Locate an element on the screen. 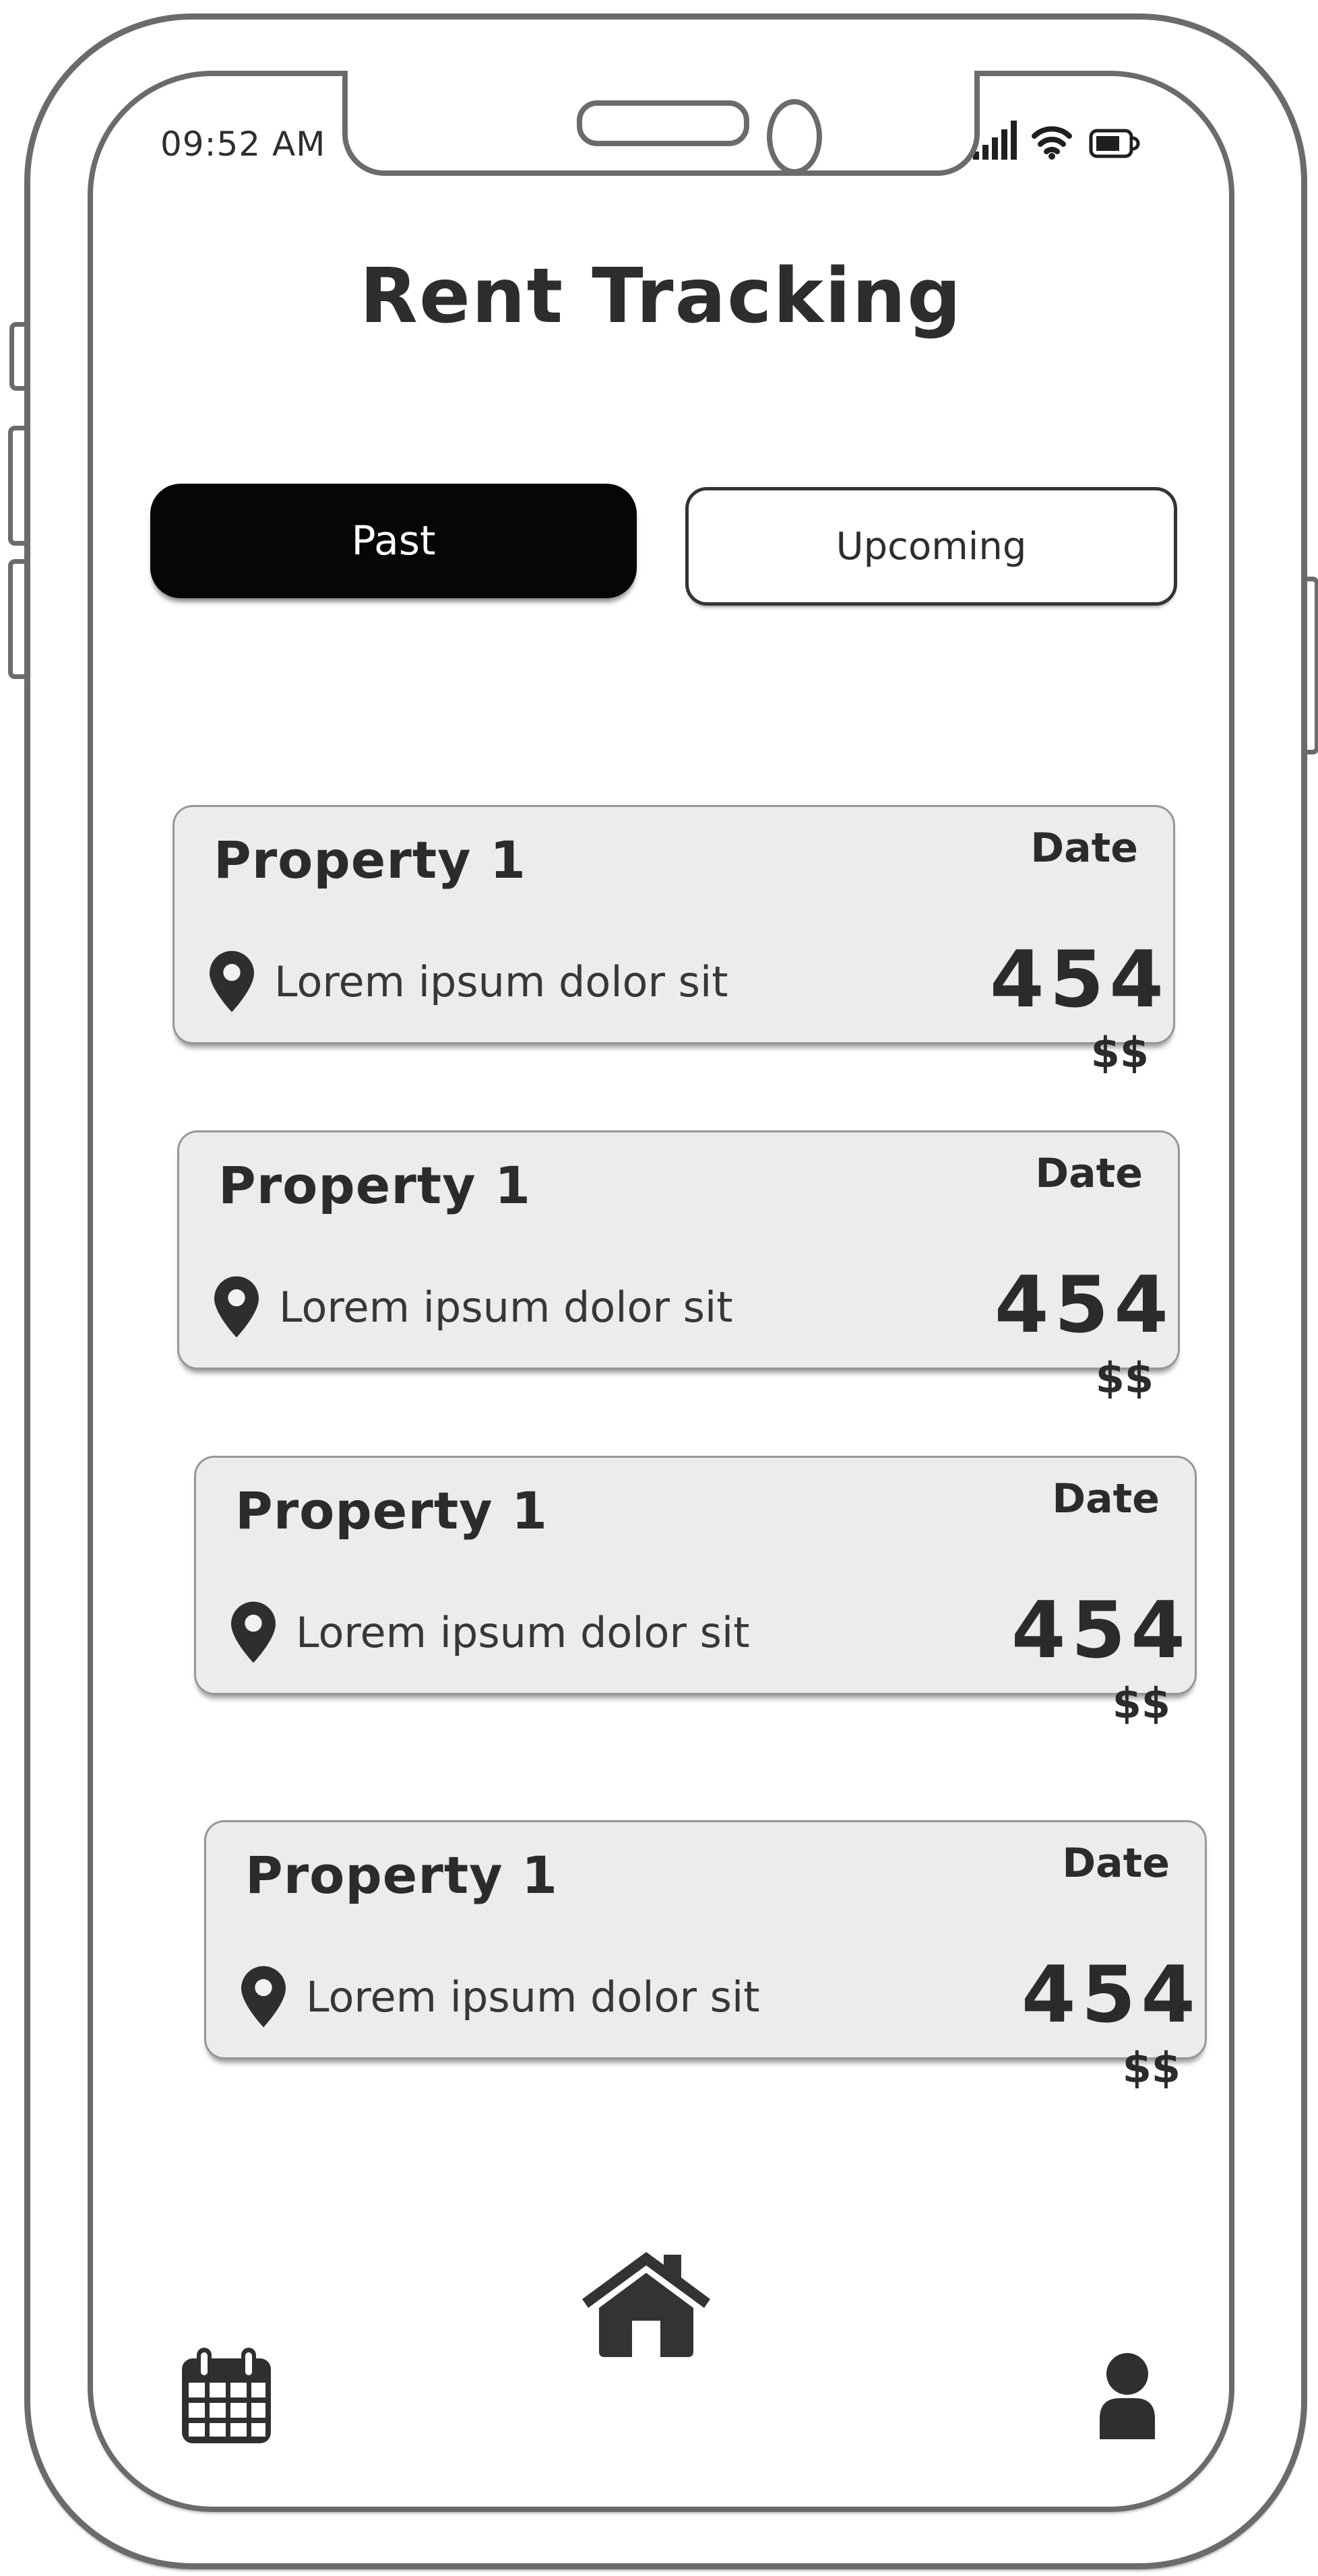  notch is located at coordinates (661, 123).